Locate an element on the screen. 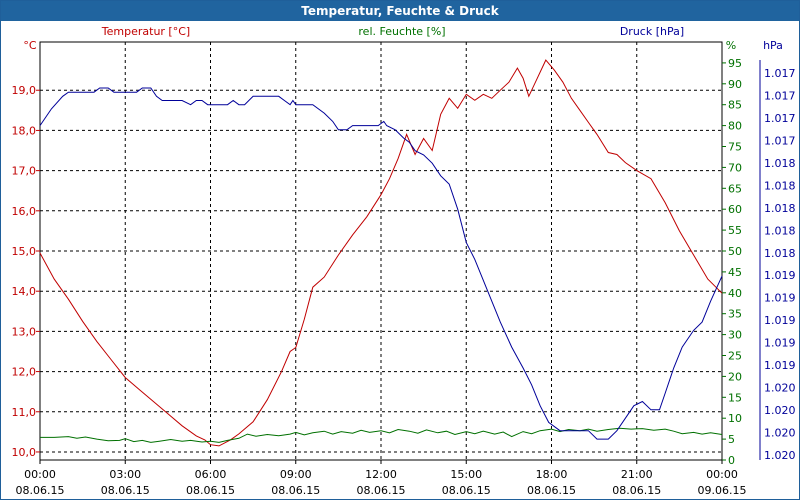 This screenshot has height=500, width=800. humidity-tick-label: 5 is located at coordinates (731, 439).